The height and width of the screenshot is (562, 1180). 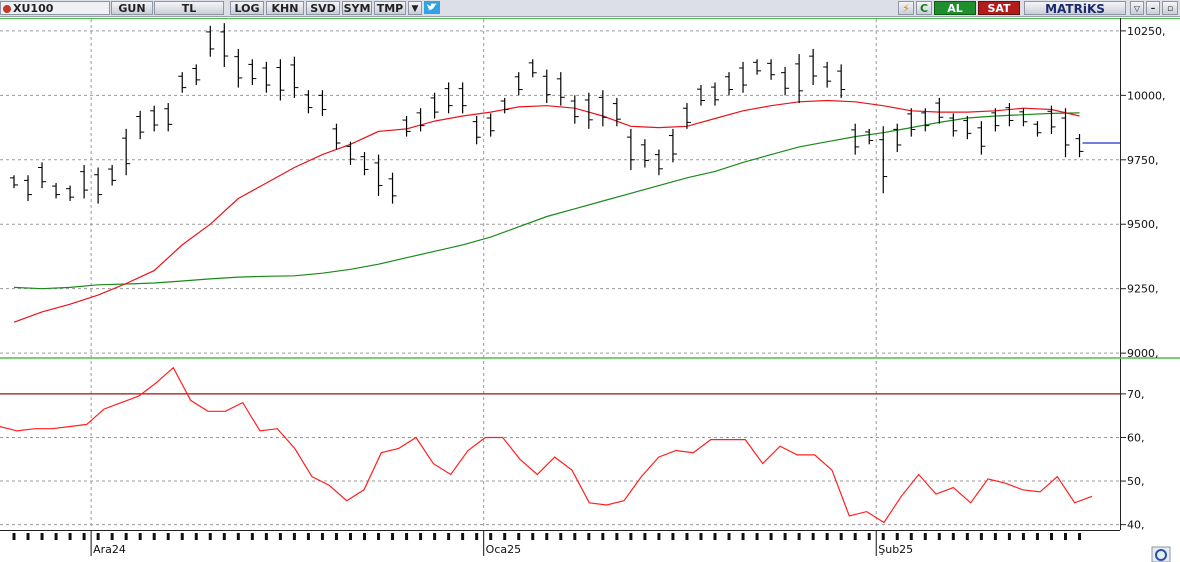 What do you see at coordinates (503, 549) in the screenshot?
I see `date-label: Oca25` at bounding box center [503, 549].